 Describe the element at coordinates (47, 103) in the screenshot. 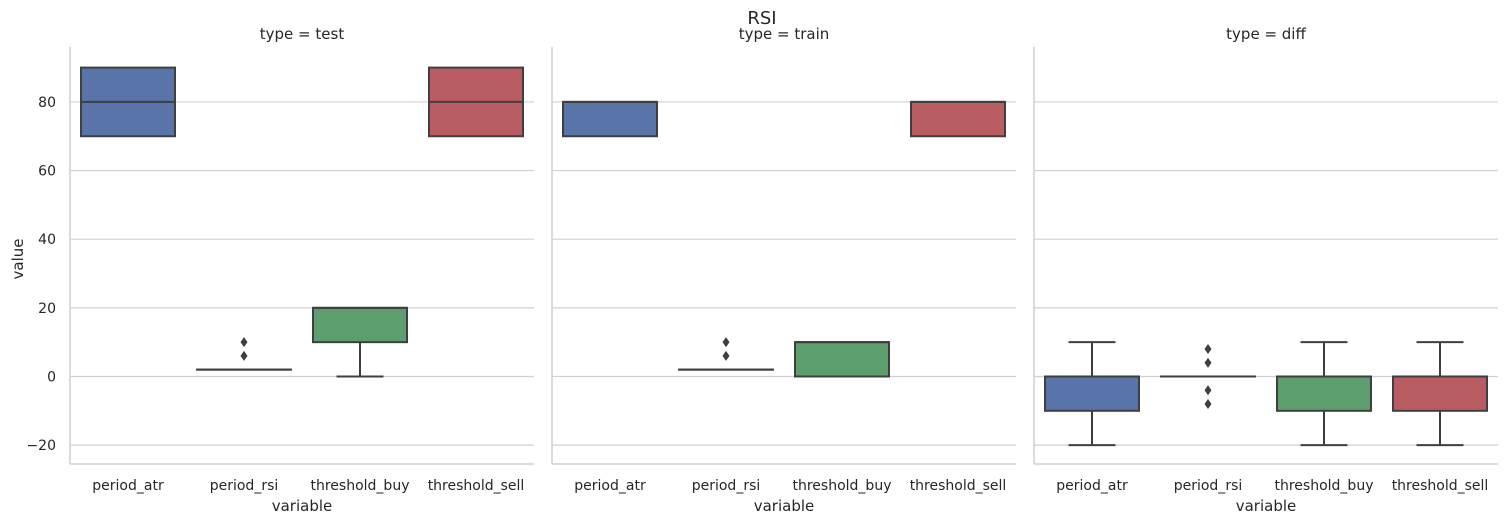

I see `y-tick-label: 80` at that location.